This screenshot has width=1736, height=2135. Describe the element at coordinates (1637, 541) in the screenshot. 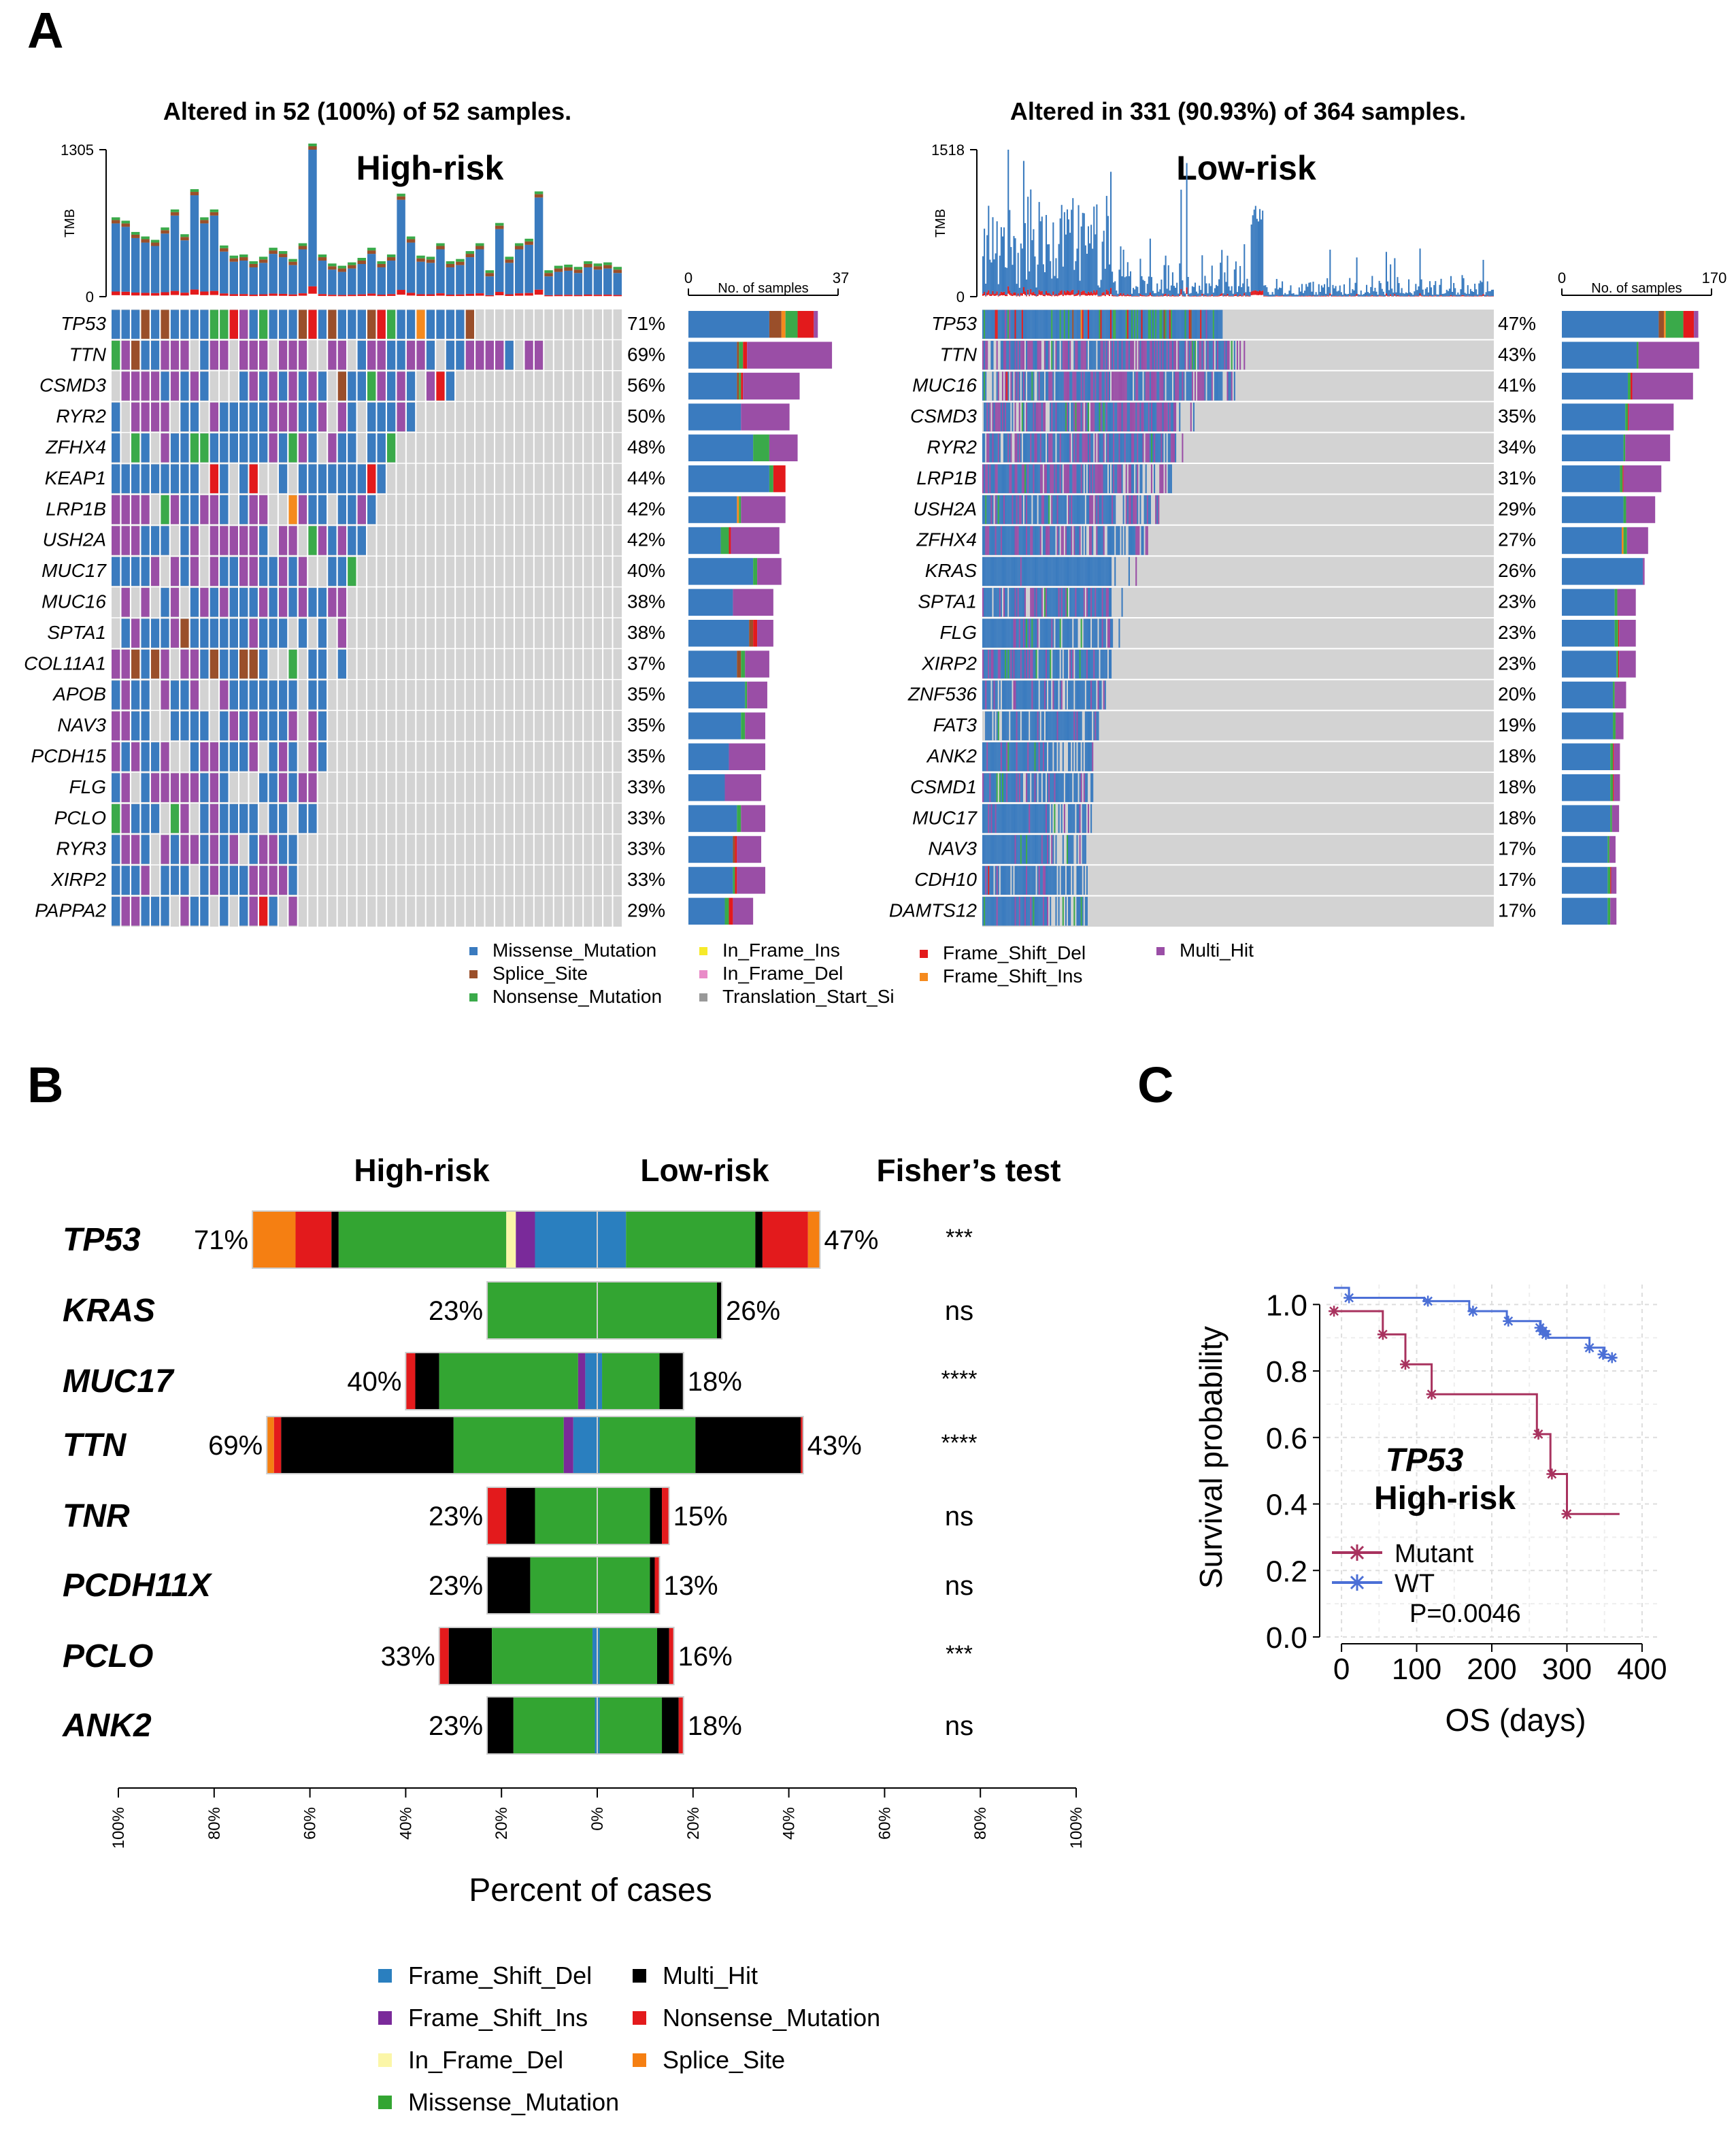

I see `sample-count-bar-segment` at that location.